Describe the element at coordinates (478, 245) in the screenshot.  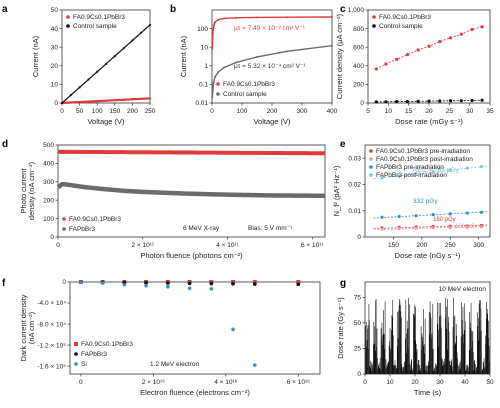
I see `x-tick-label: 300` at that location.